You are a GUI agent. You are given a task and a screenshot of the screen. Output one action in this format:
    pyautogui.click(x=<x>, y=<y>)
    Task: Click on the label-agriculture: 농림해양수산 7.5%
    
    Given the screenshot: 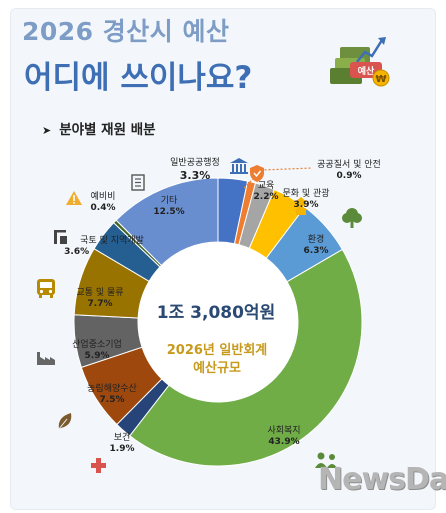 What is the action you would take?
    pyautogui.click(x=112, y=395)
    